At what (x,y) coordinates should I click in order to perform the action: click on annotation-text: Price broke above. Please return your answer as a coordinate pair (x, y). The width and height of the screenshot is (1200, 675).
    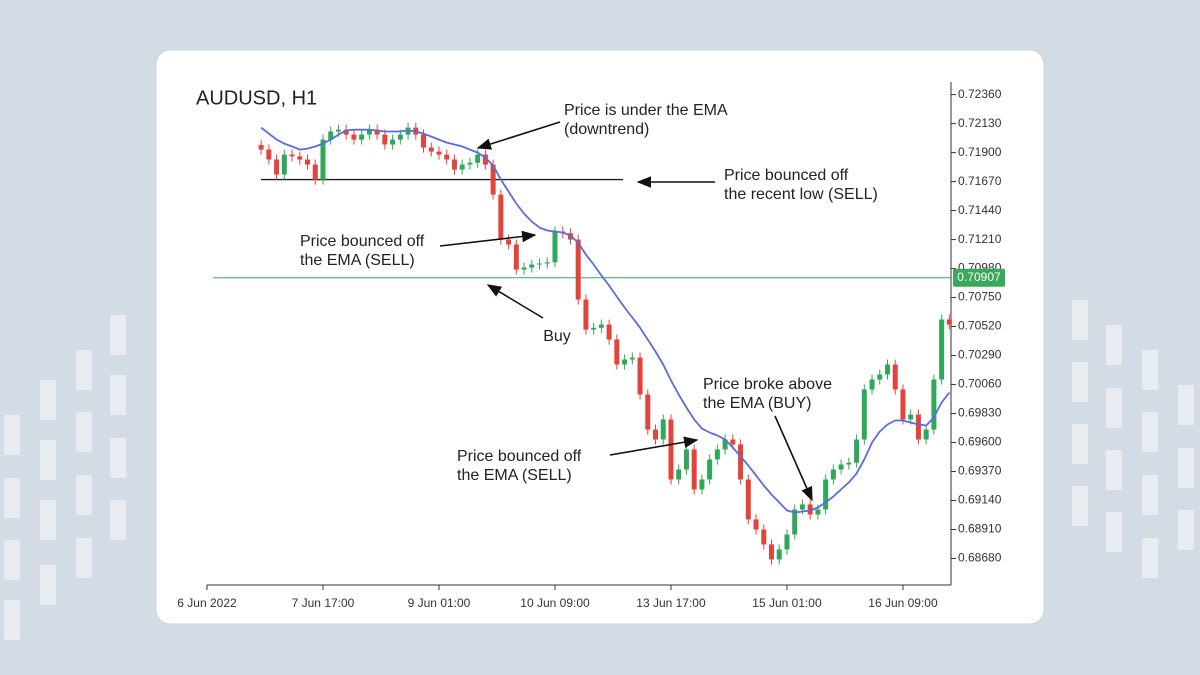
    Looking at the image, I should click on (767, 384).